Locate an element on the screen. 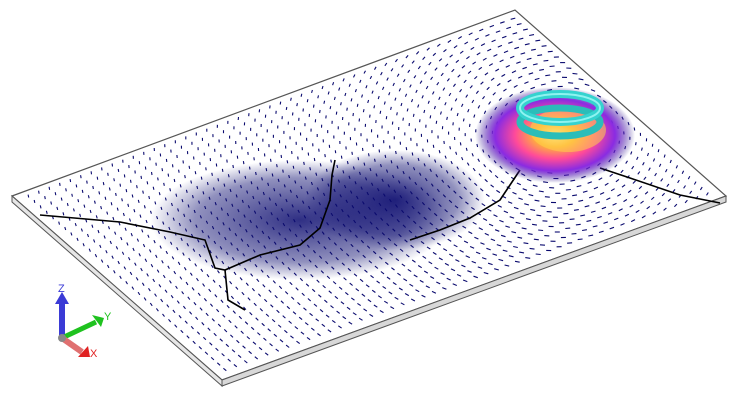 The height and width of the screenshot is (394, 732). coil is located at coordinates (560, 115).